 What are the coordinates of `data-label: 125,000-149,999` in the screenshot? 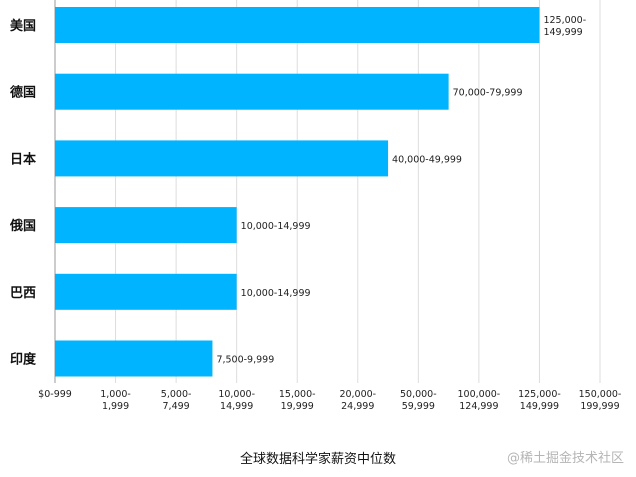 It's located at (564, 26).